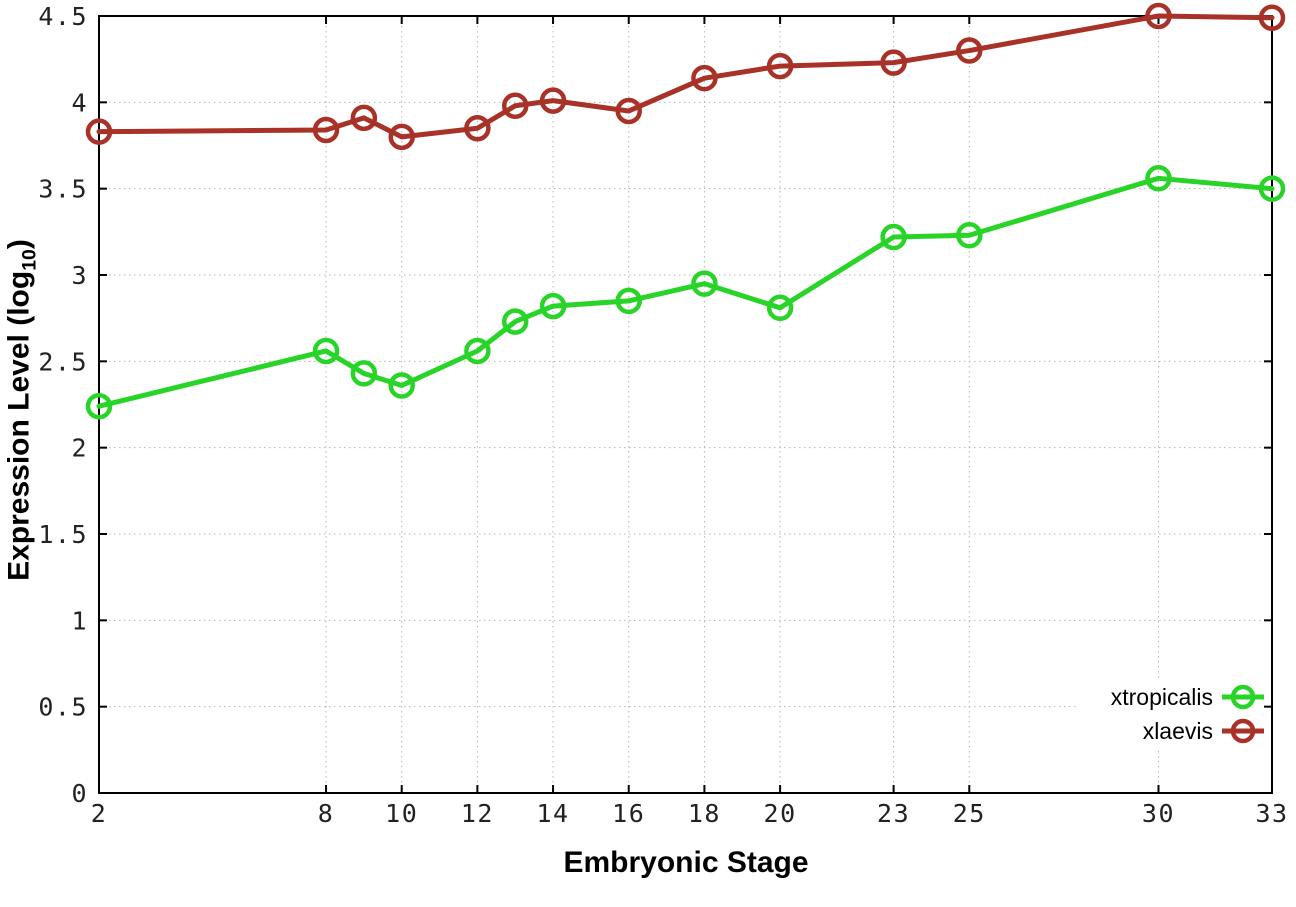  I want to click on y-tick-label: 3, so click(79, 275).